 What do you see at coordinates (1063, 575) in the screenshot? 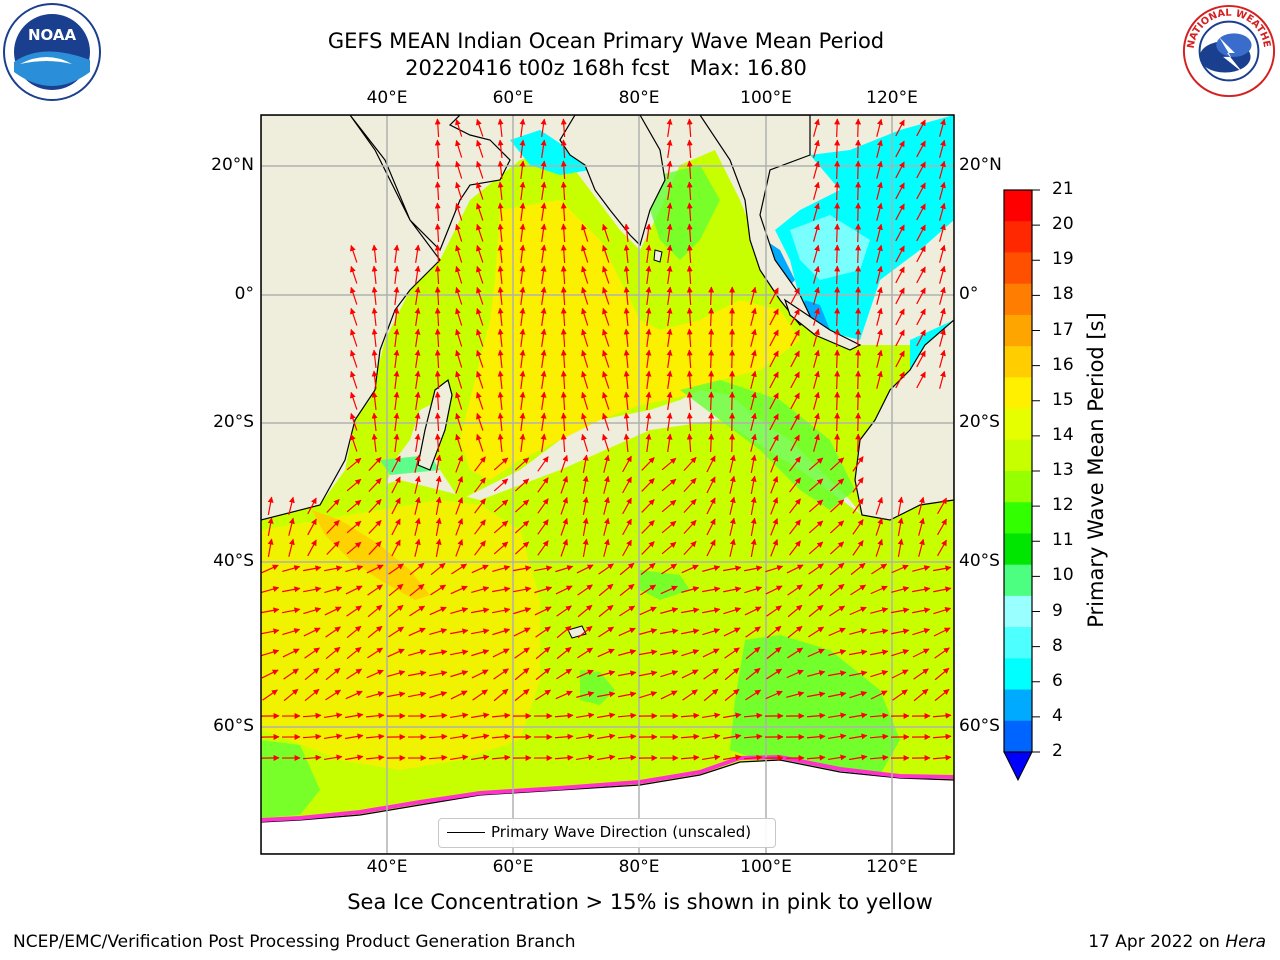
I see `colorbar-tick-label: 10` at bounding box center [1063, 575].